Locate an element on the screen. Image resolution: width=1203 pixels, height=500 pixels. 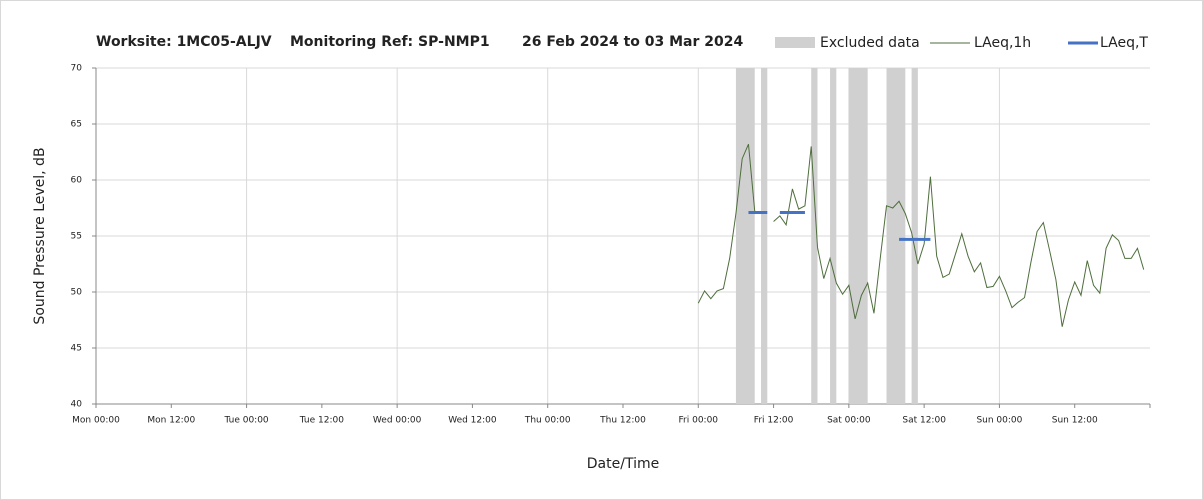
x-tick-label: Sun 00:00 is located at coordinates (999, 421).